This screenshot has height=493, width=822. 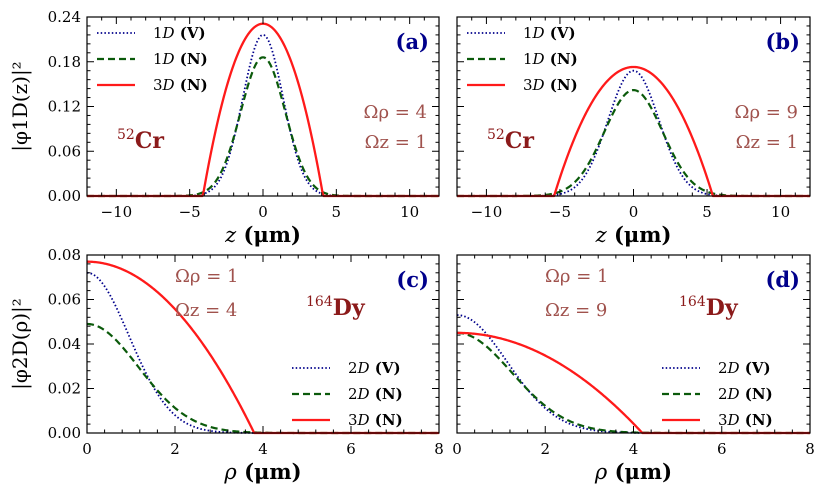 I want to click on panel-label: (b), so click(x=782, y=41).